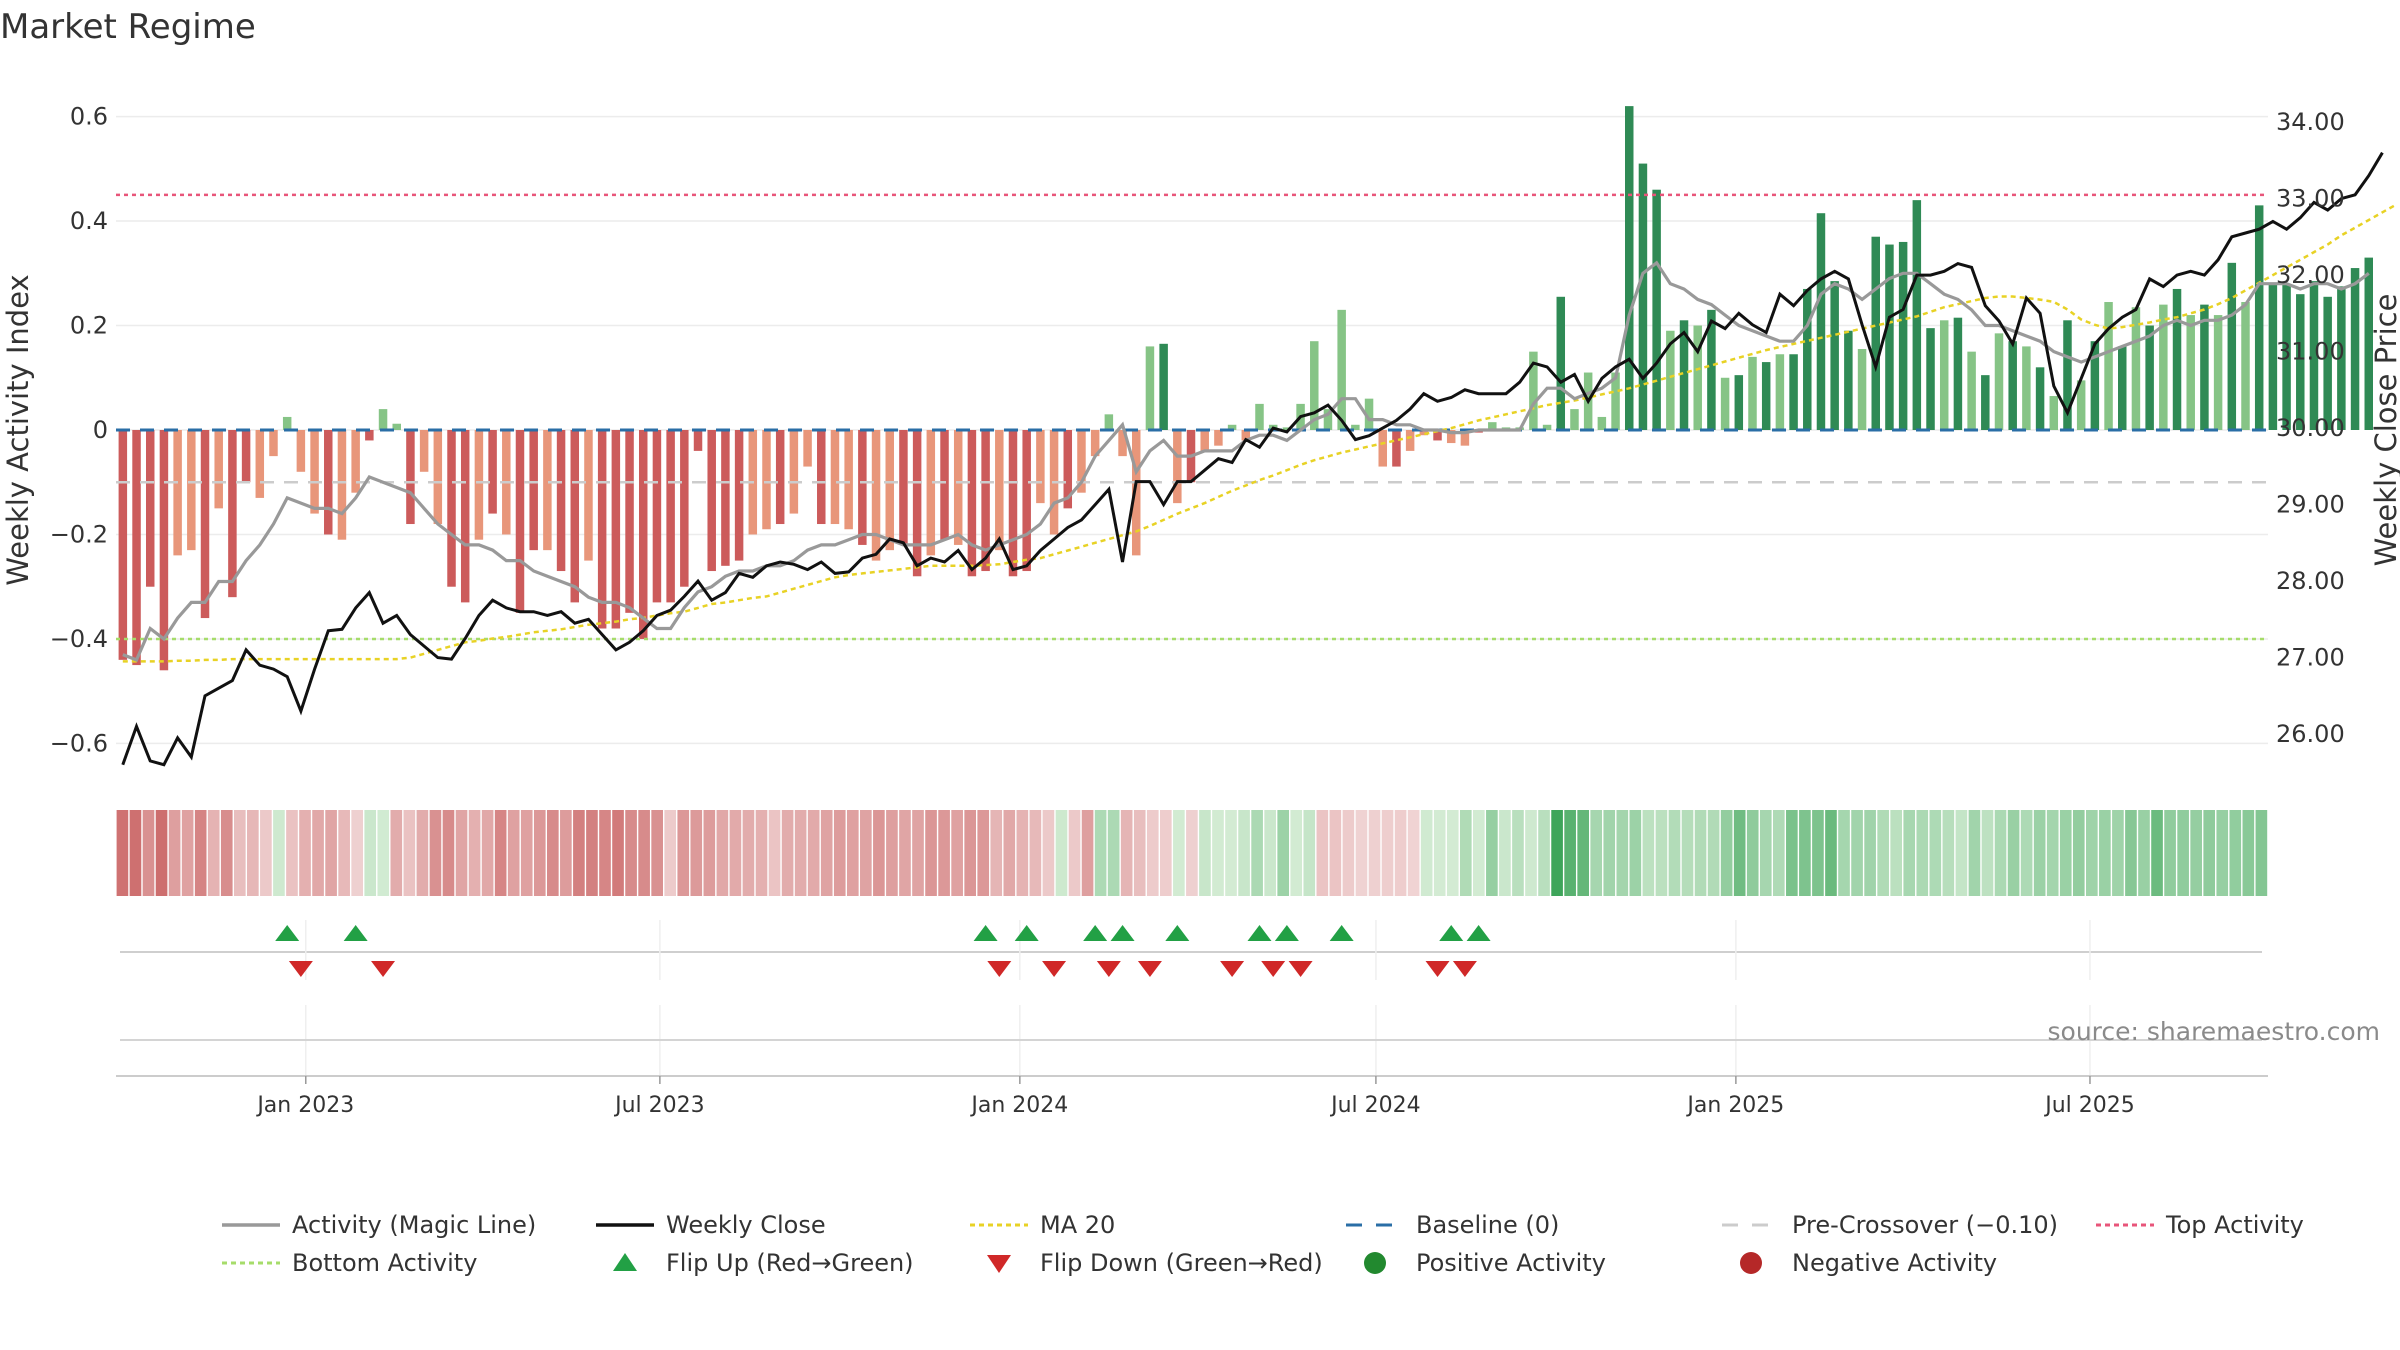 This screenshot has height=1350, width=2400. What do you see at coordinates (2310, 581) in the screenshot?
I see `y2-tick-label: 28.00` at bounding box center [2310, 581].